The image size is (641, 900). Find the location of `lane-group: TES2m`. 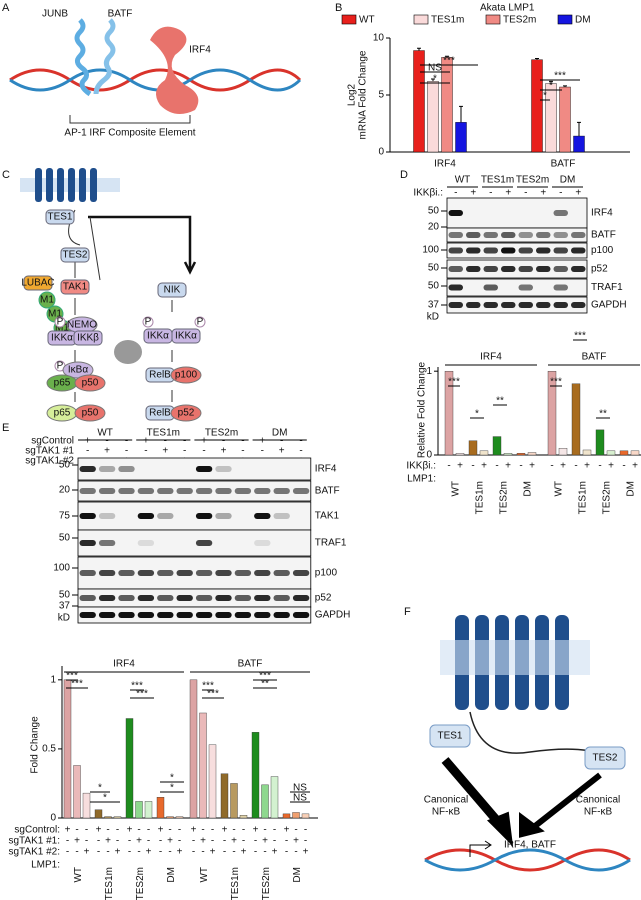

lane-group: TES2m is located at coordinates (532, 180).